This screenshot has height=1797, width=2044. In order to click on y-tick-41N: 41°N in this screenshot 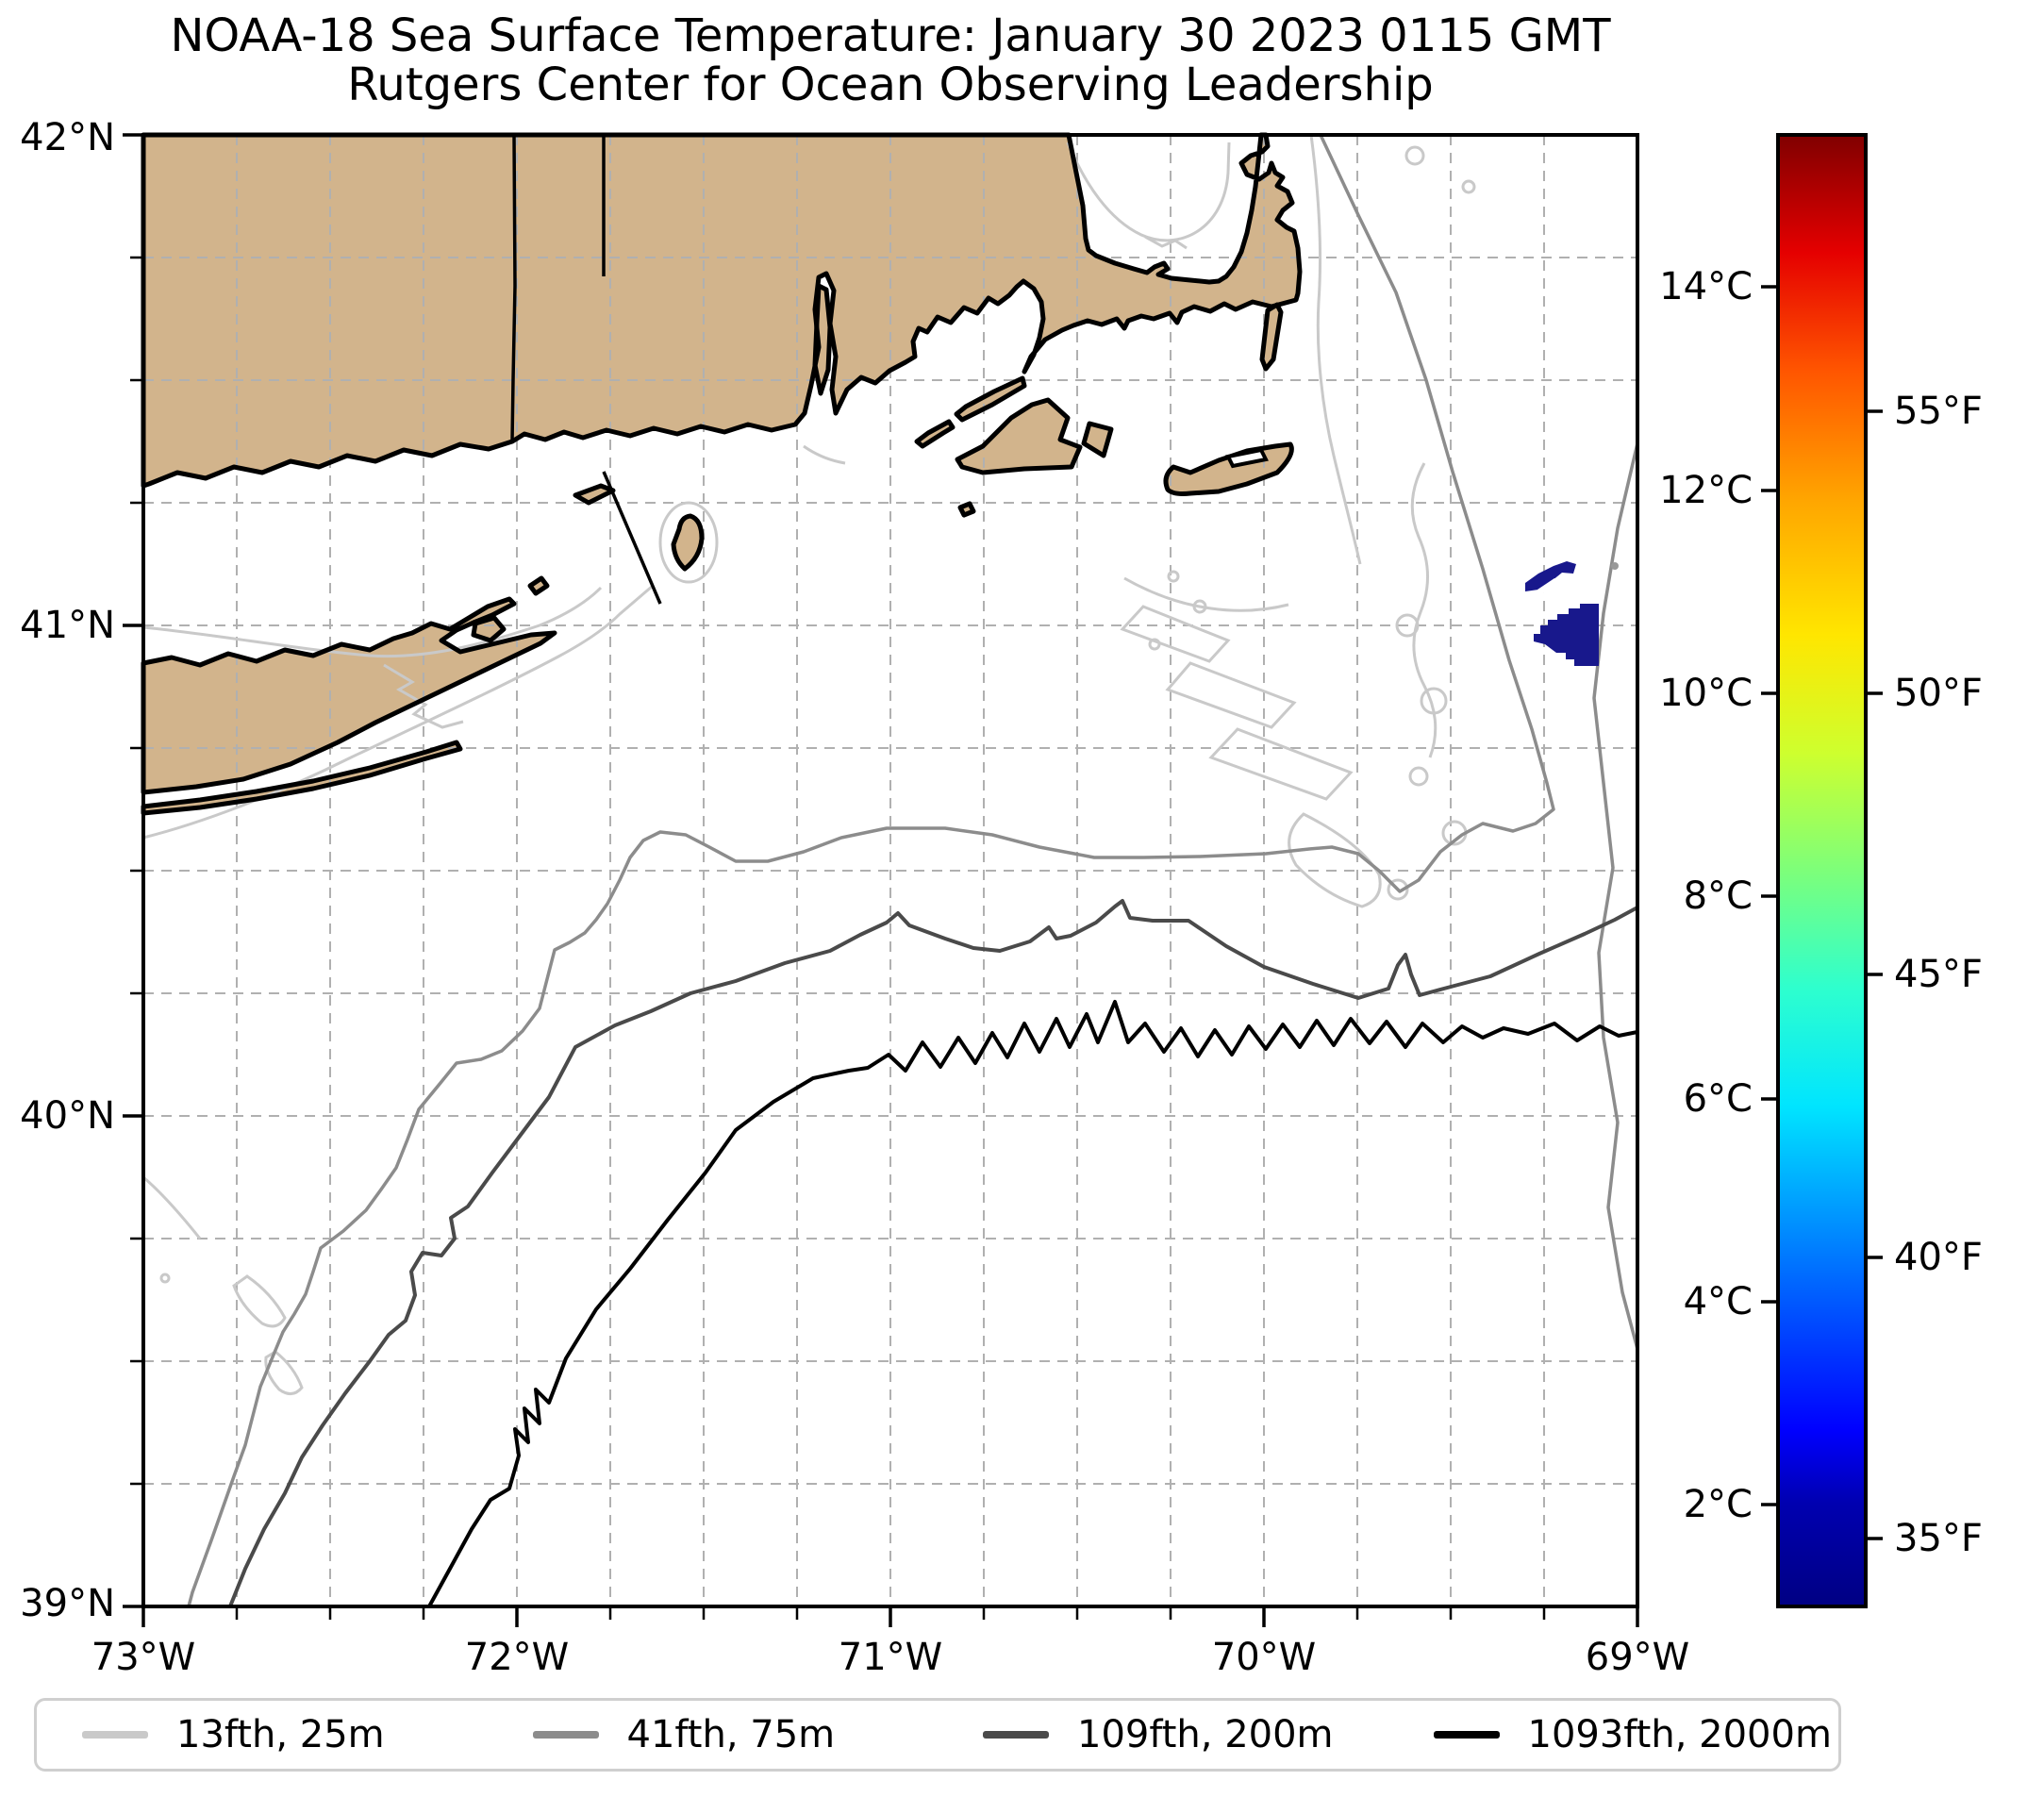, I will do `click(68, 625)`.